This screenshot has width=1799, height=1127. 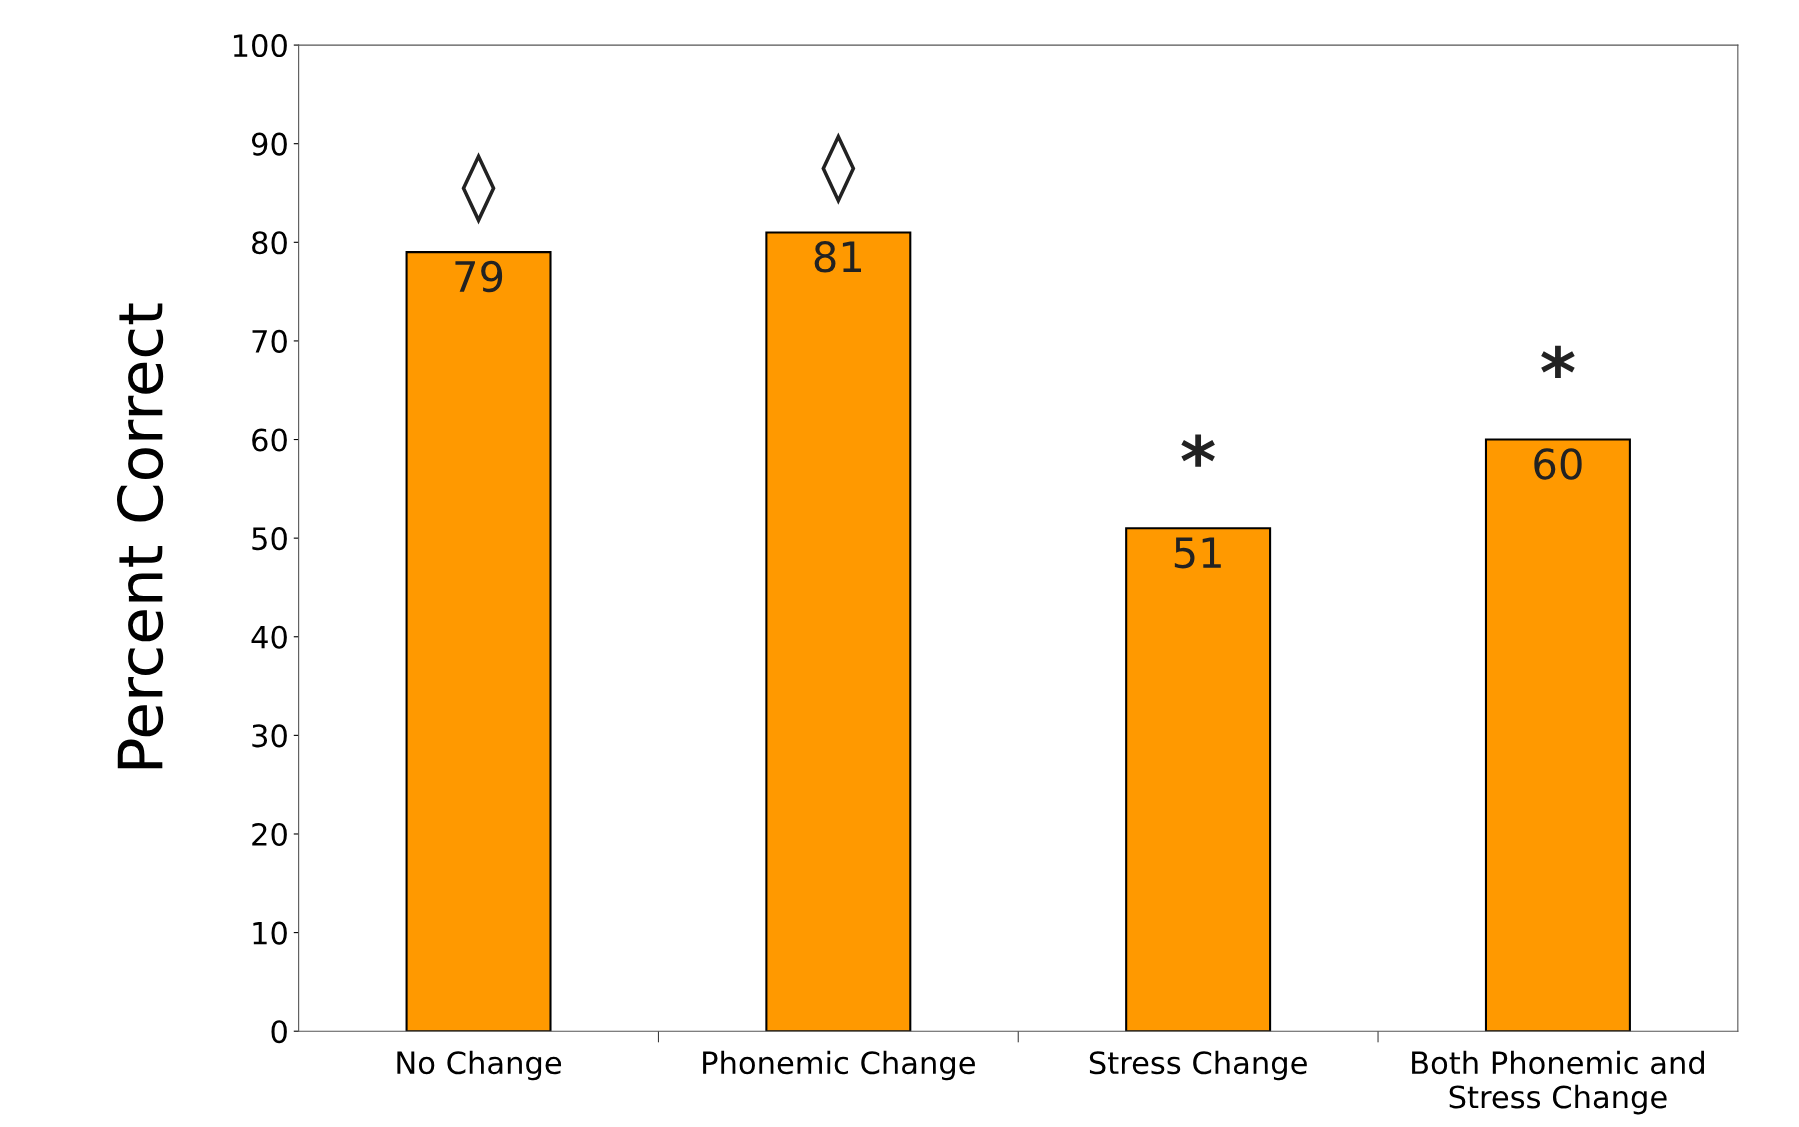 What do you see at coordinates (269, 243) in the screenshot?
I see `y-tick-label: 80` at bounding box center [269, 243].